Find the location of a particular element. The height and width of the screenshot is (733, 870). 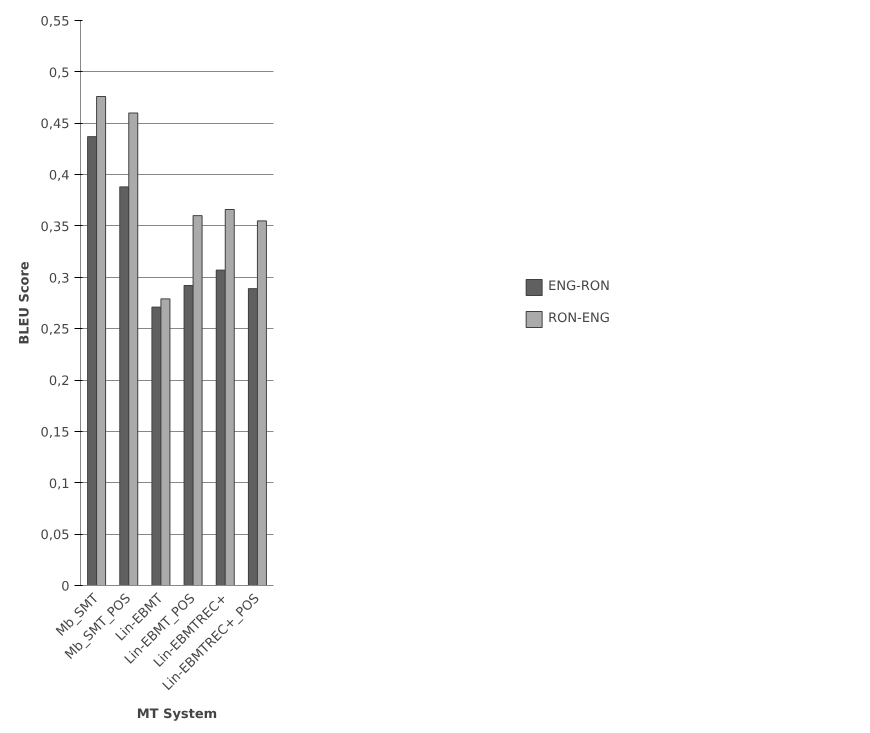

y-tick-label: 0,2 is located at coordinates (59, 382).